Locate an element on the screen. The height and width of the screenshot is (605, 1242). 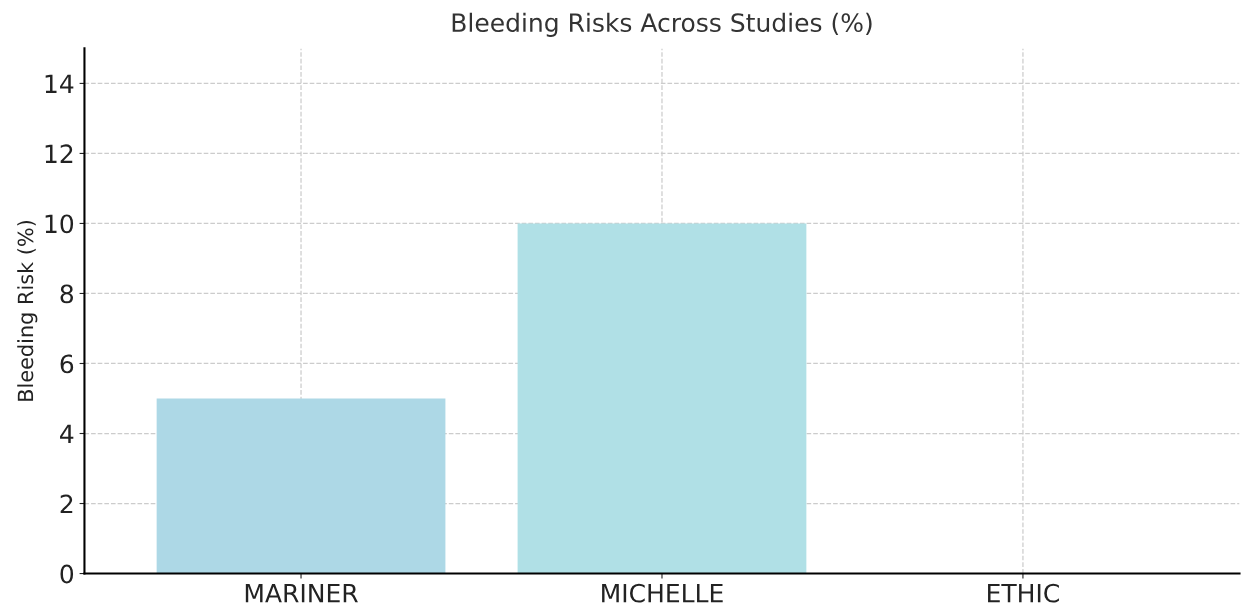
x-tick-label: ETHIC is located at coordinates (1023, 593).